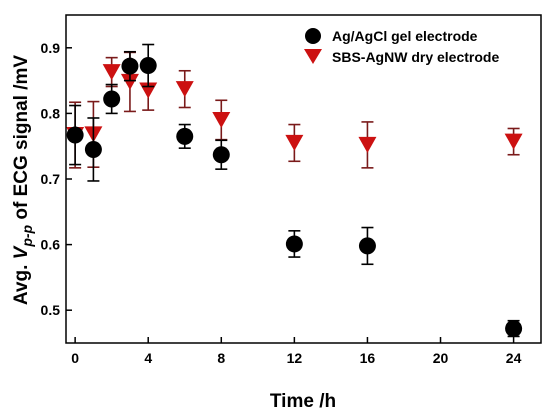  What do you see at coordinates (51, 48) in the screenshot?
I see `y-tick-label: 0.9` at bounding box center [51, 48].